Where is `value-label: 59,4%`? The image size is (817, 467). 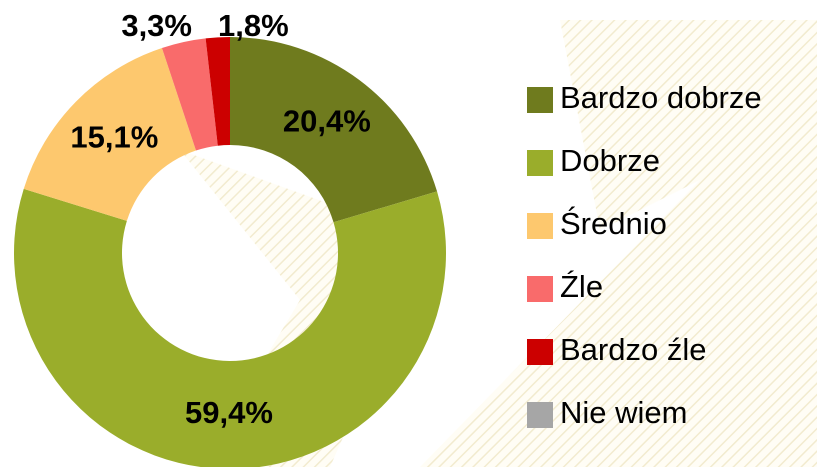 value-label: 59,4% is located at coordinates (229, 412).